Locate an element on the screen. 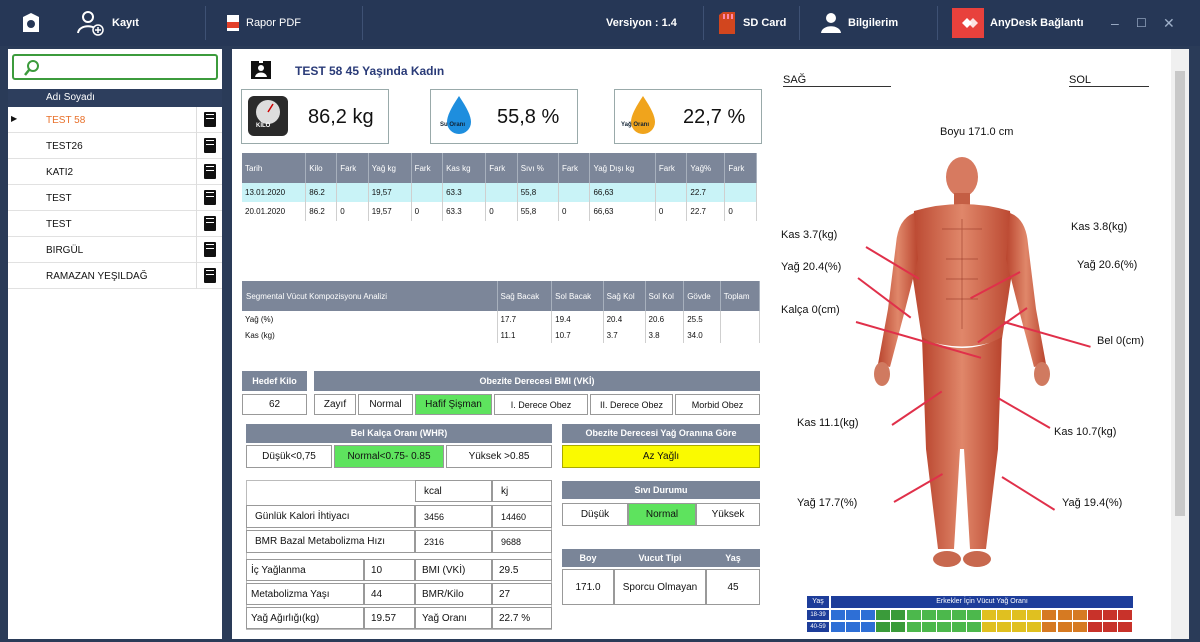 This screenshot has height=642, width=1200. bodytype-header: Vucut Tipi is located at coordinates (660, 558).